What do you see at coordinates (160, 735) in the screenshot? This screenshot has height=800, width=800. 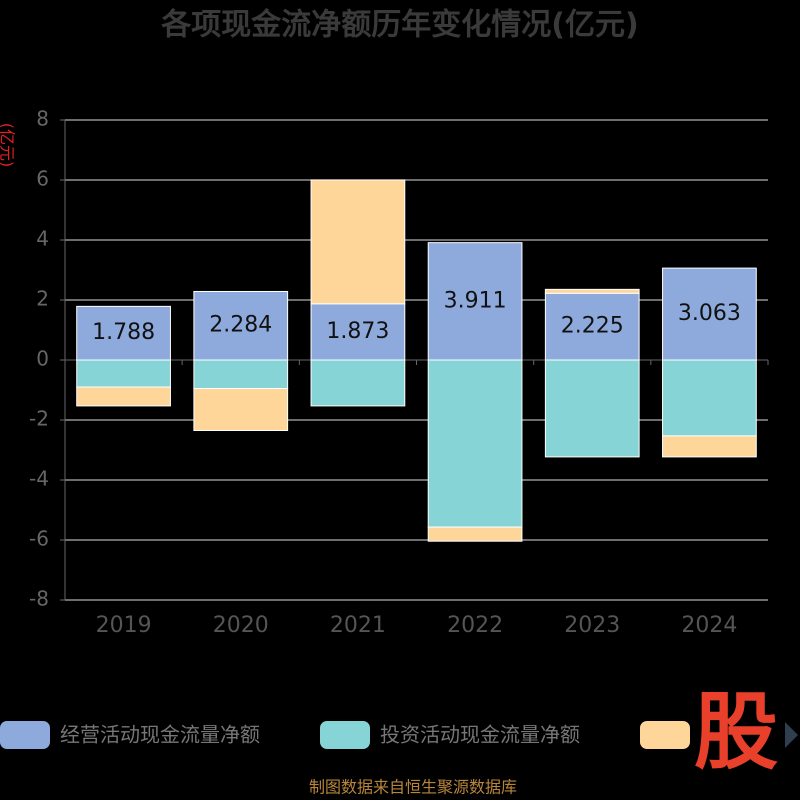 I see `legend-label: 经营活动现金流量净额` at bounding box center [160, 735].